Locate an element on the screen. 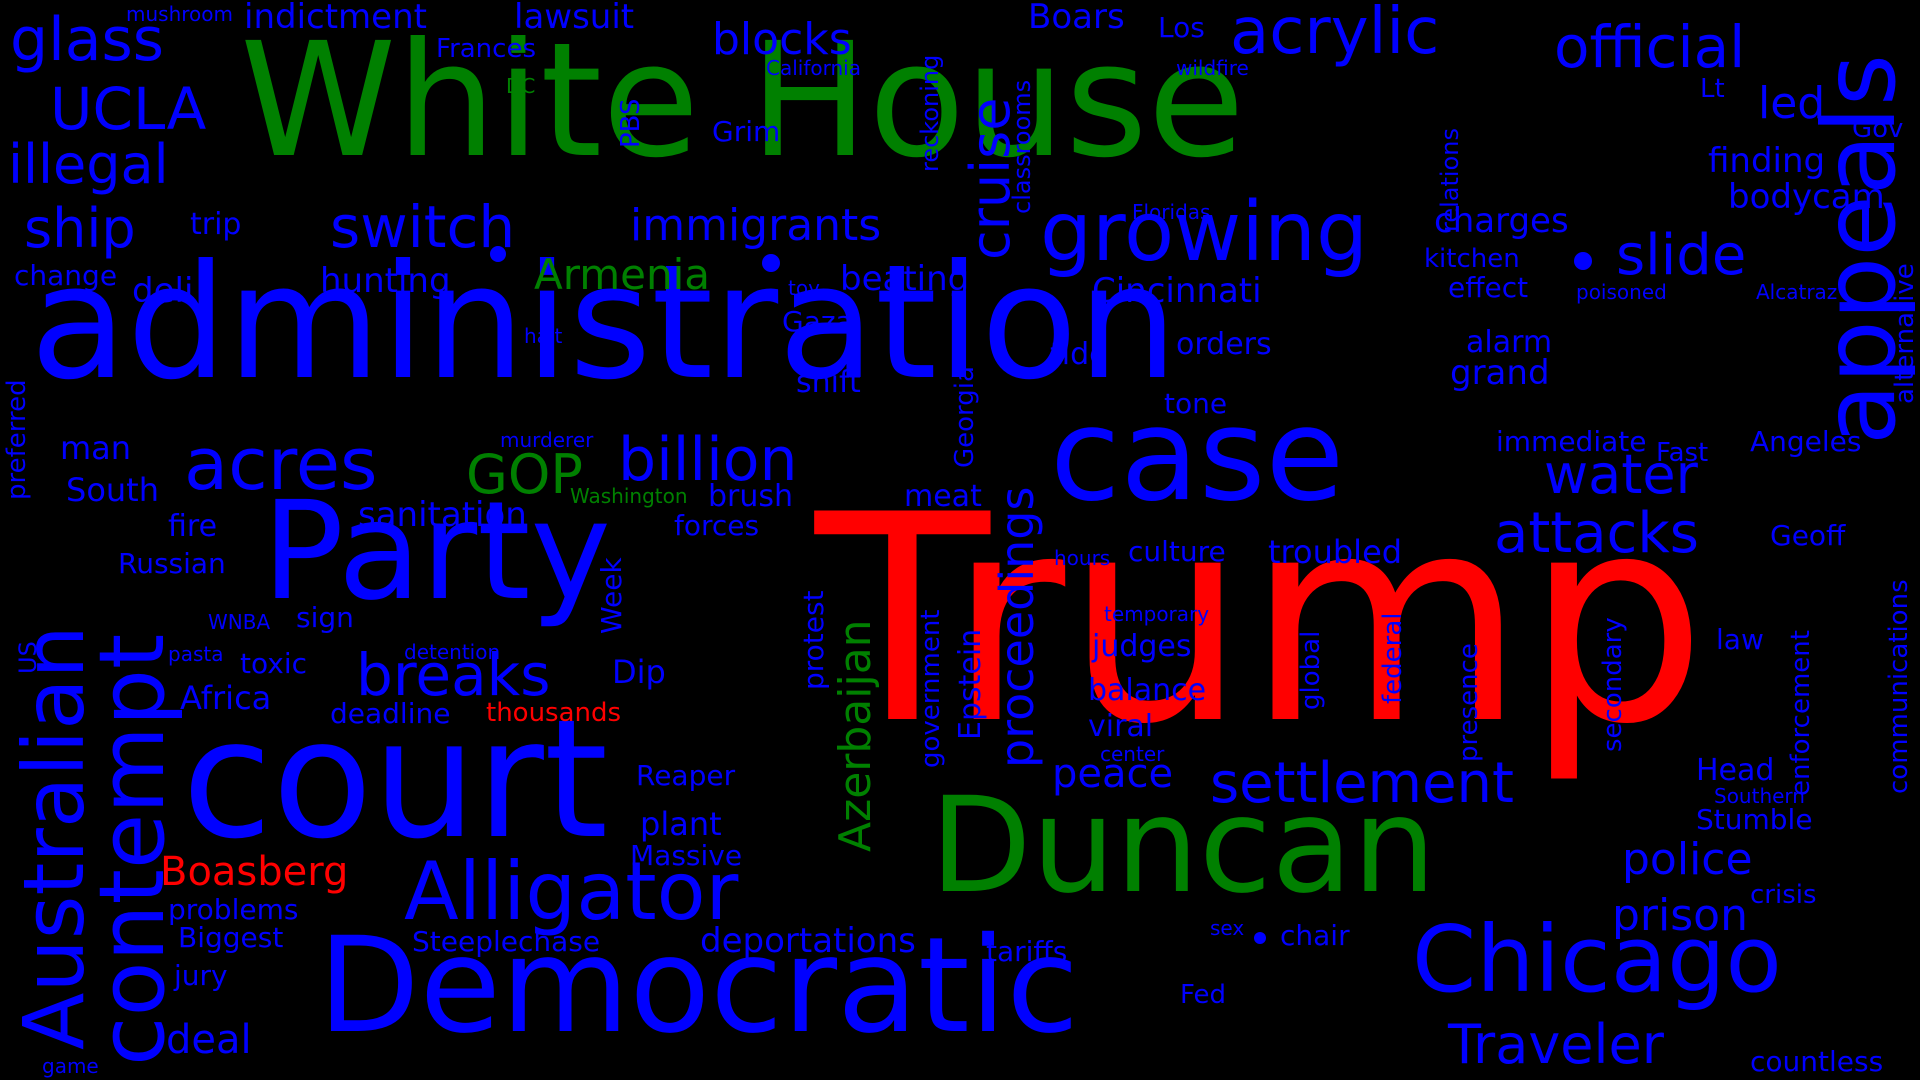  word: bodycam is located at coordinates (1806, 197).